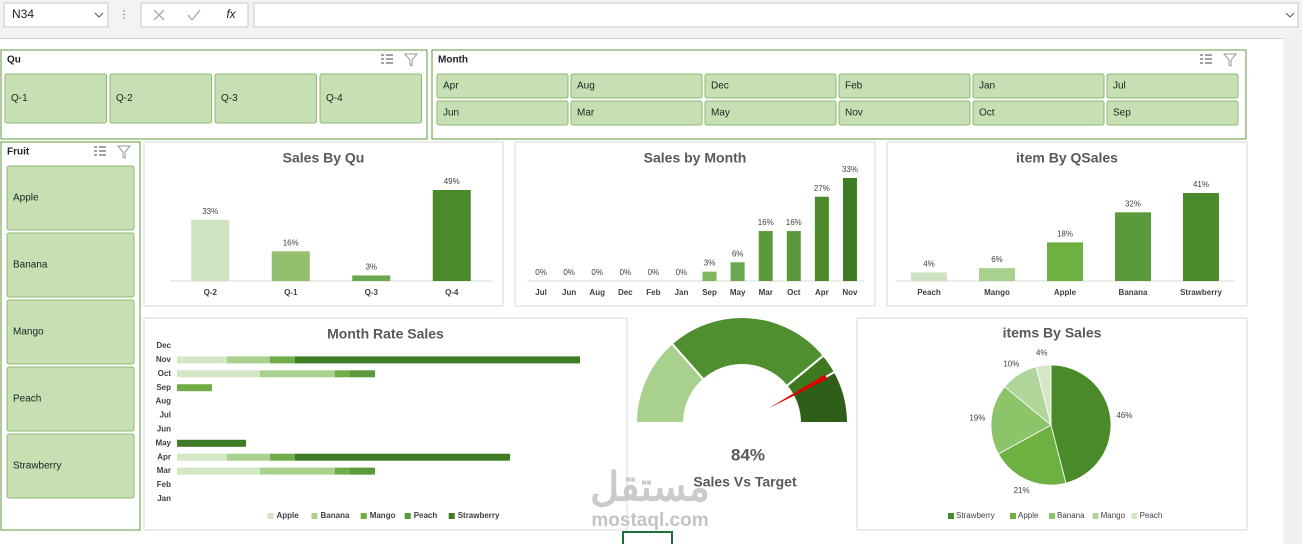 The height and width of the screenshot is (544, 1302). I want to click on data-label: 4%, so click(1042, 353).